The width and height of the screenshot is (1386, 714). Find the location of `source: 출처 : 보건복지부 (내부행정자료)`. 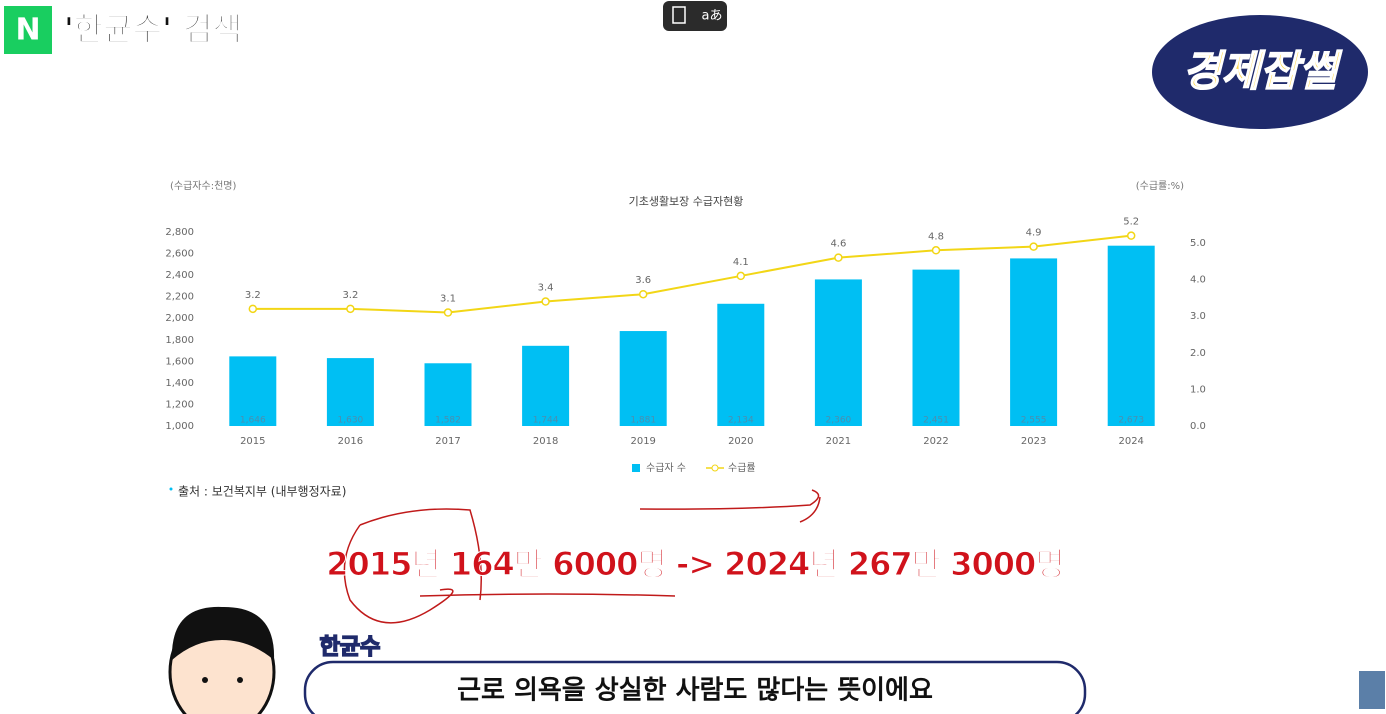

source: 출처 : 보건복지부 (내부행정자료) is located at coordinates (262, 491).